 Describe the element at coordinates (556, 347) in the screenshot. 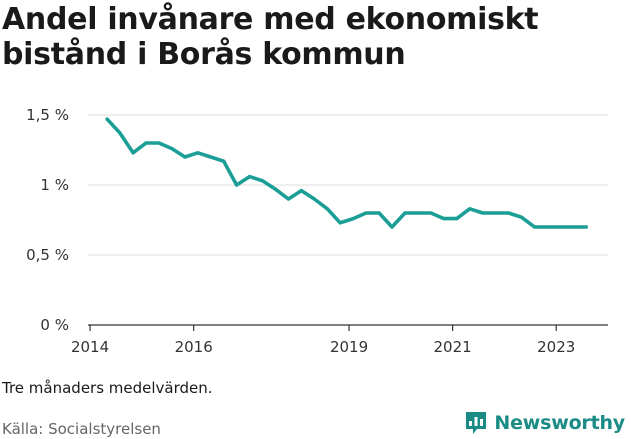

I see `x-tick-label: 2023` at that location.